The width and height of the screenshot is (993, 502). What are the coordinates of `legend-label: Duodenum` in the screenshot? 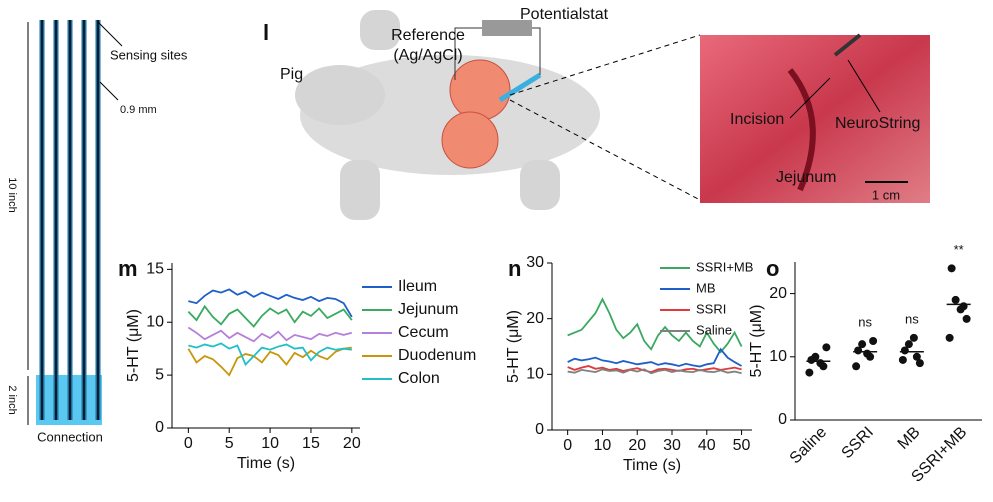 It's located at (437, 355).